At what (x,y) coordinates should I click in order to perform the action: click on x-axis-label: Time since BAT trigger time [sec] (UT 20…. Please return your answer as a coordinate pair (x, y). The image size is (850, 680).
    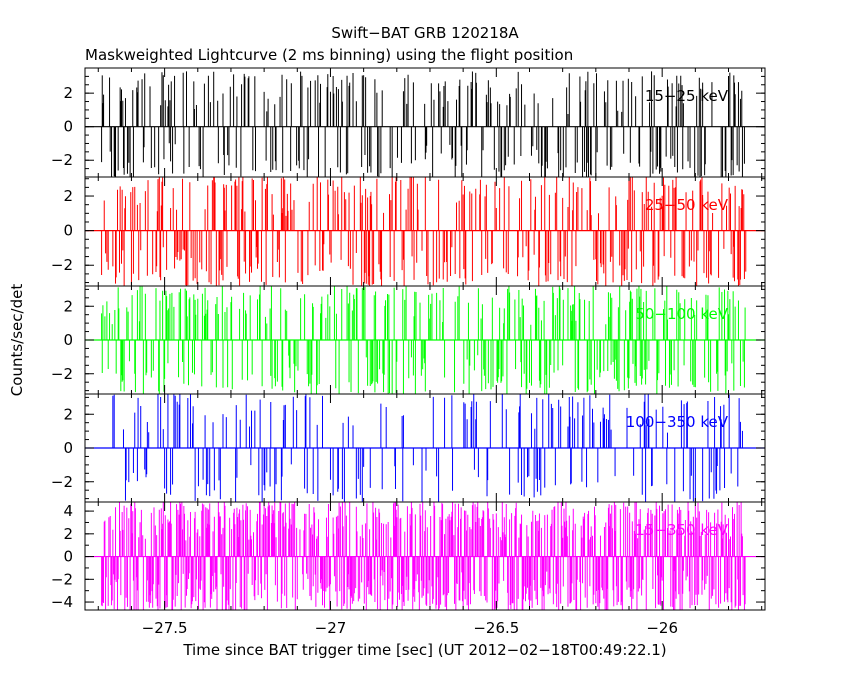
    Looking at the image, I should click on (424, 650).